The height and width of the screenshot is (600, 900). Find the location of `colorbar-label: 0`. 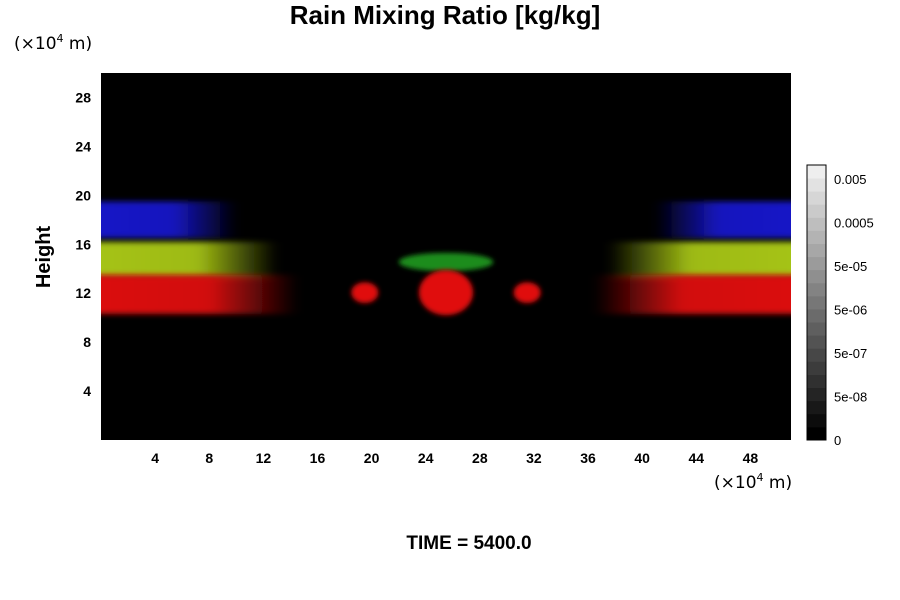

colorbar-label: 0 is located at coordinates (837, 440).